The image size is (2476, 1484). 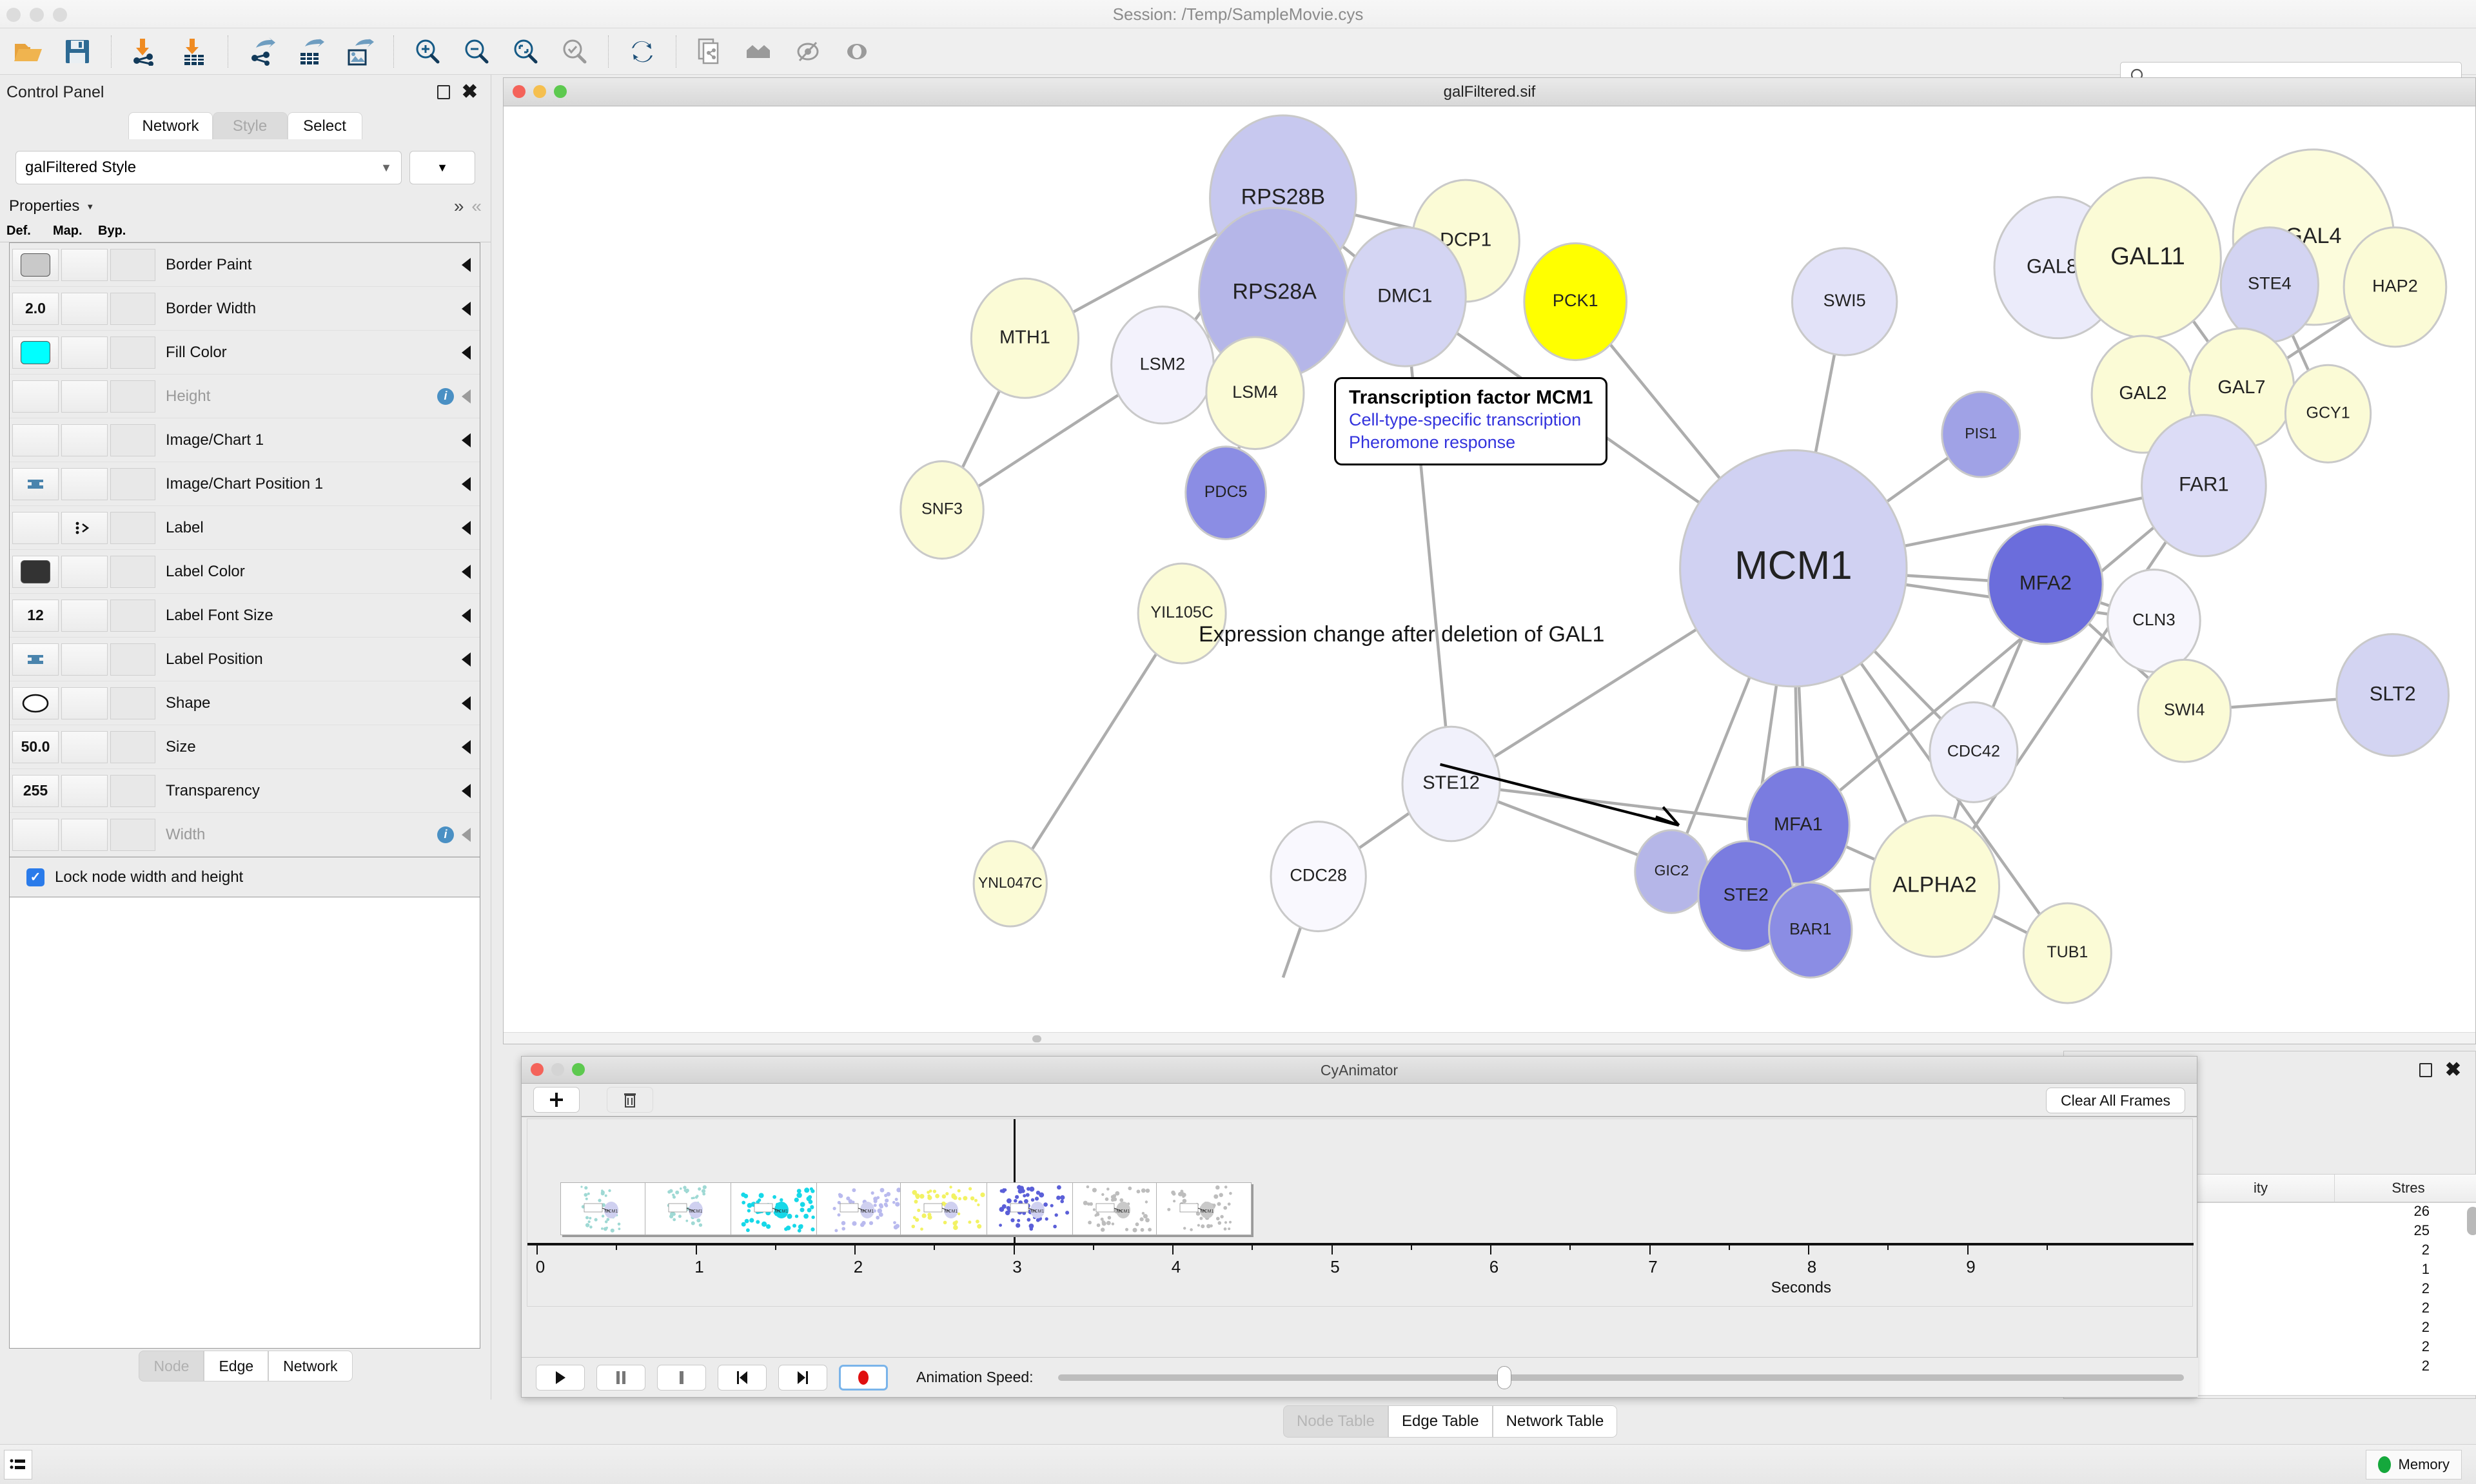 I want to click on window-maximize-button, so click(x=60, y=15).